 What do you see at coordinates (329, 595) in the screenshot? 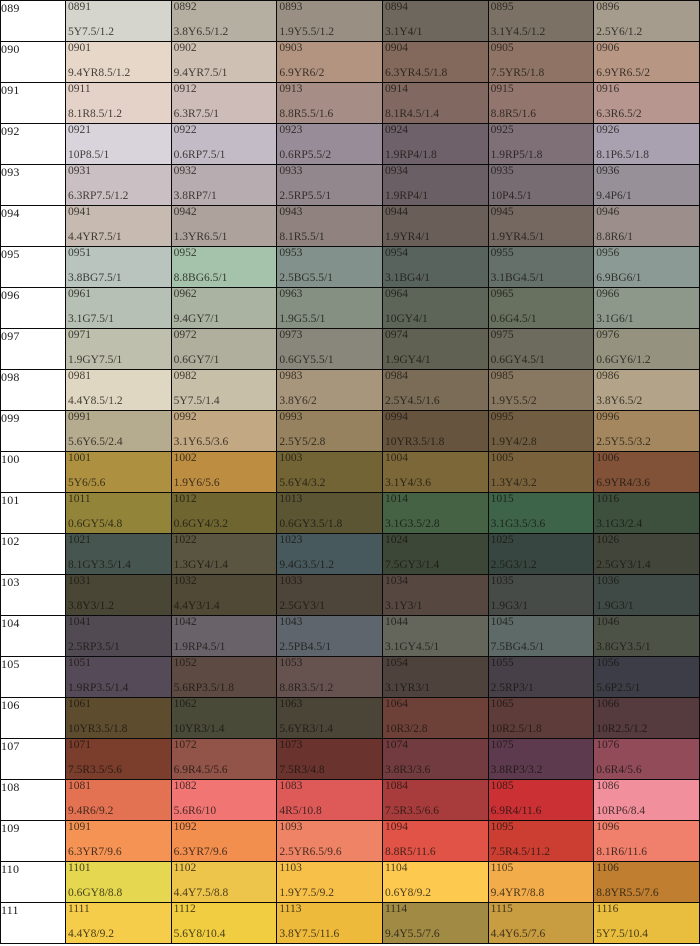
I see `color-swatch-cell: 1033 2.5GY3/1` at bounding box center [329, 595].